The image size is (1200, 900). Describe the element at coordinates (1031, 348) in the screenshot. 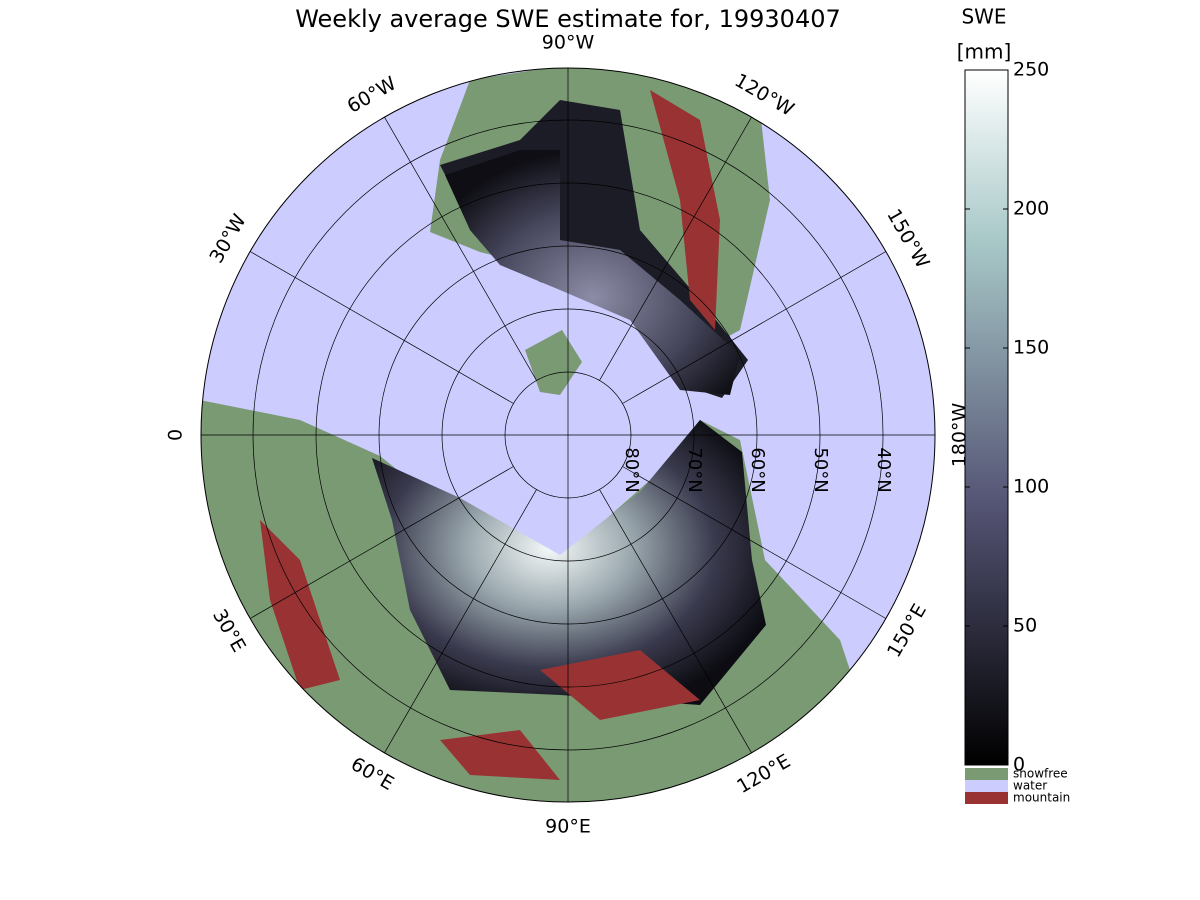

I see `colorbar-tick-label: 150` at that location.